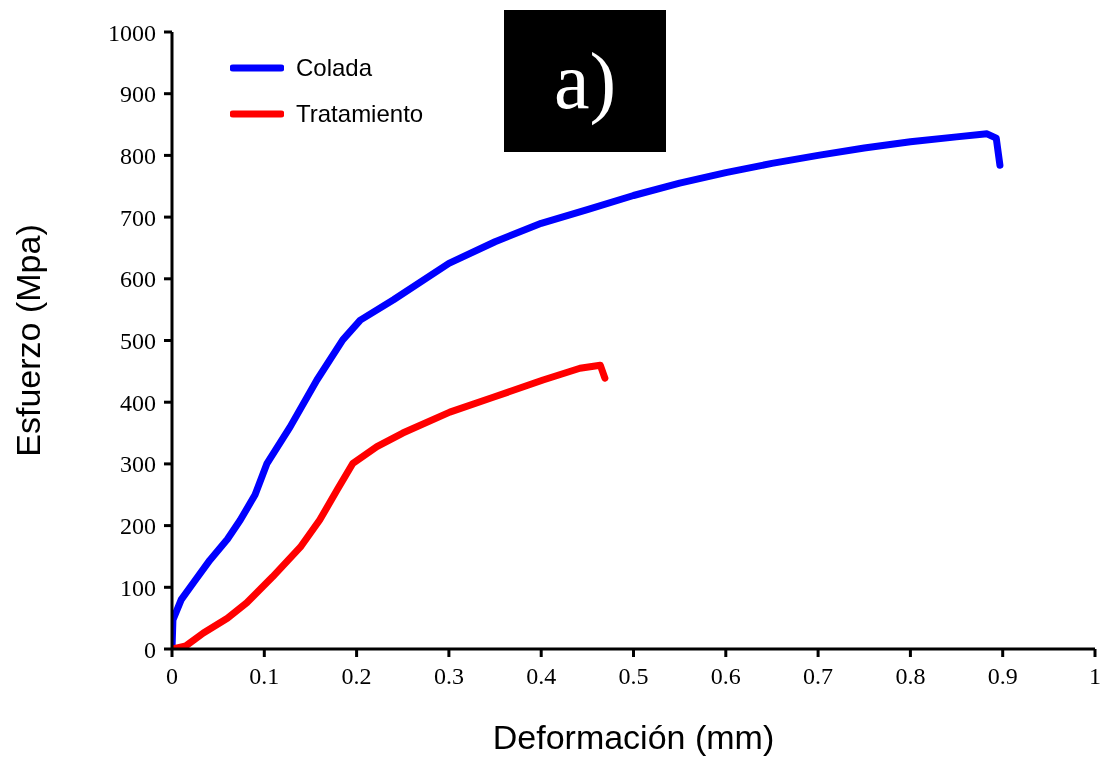  I want to click on y-tick-label: 900, so click(138, 94).